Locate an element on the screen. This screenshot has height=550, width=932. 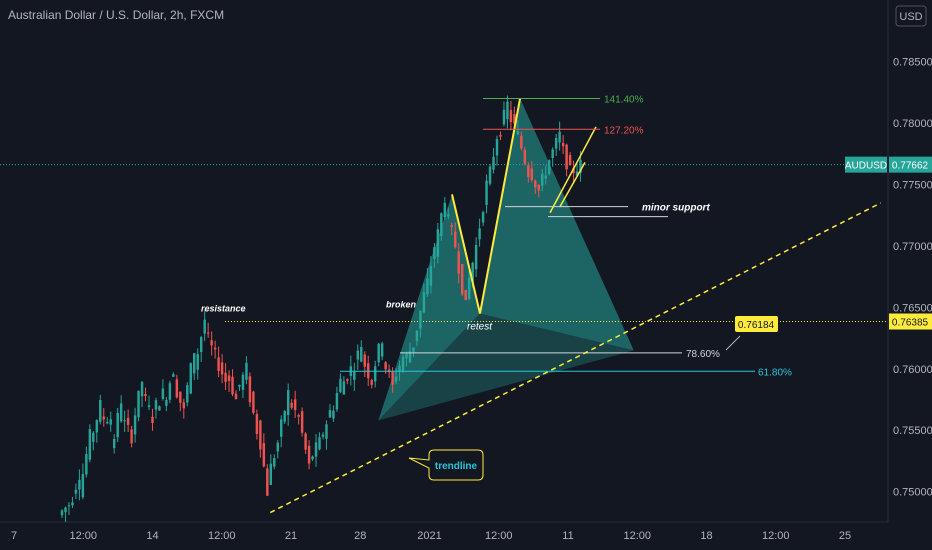
time-tick-label: 7 is located at coordinates (14, 536).